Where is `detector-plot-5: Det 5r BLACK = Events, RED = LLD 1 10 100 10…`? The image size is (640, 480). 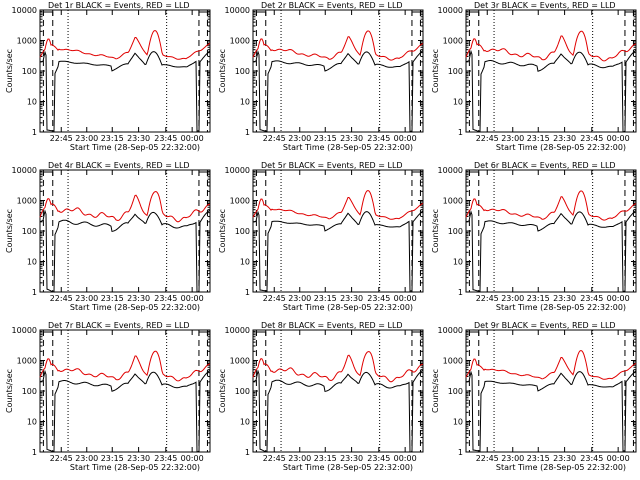
detector-plot-5: Det 5r BLACK = Events, RED = LLD 1 10 100 10… is located at coordinates (321, 236).